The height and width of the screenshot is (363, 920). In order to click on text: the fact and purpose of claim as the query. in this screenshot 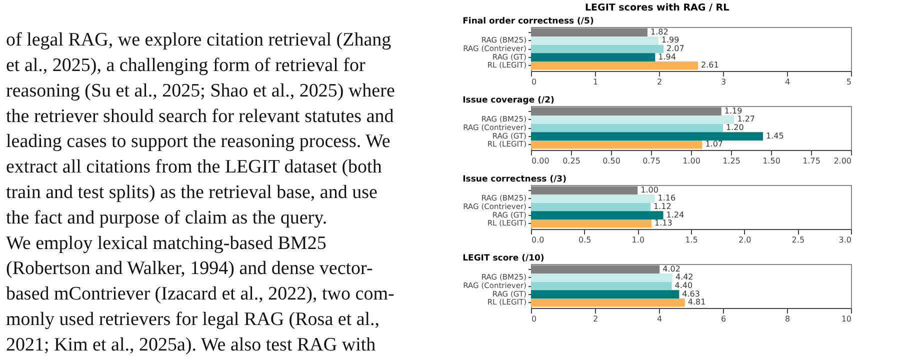, I will do `click(167, 217)`.